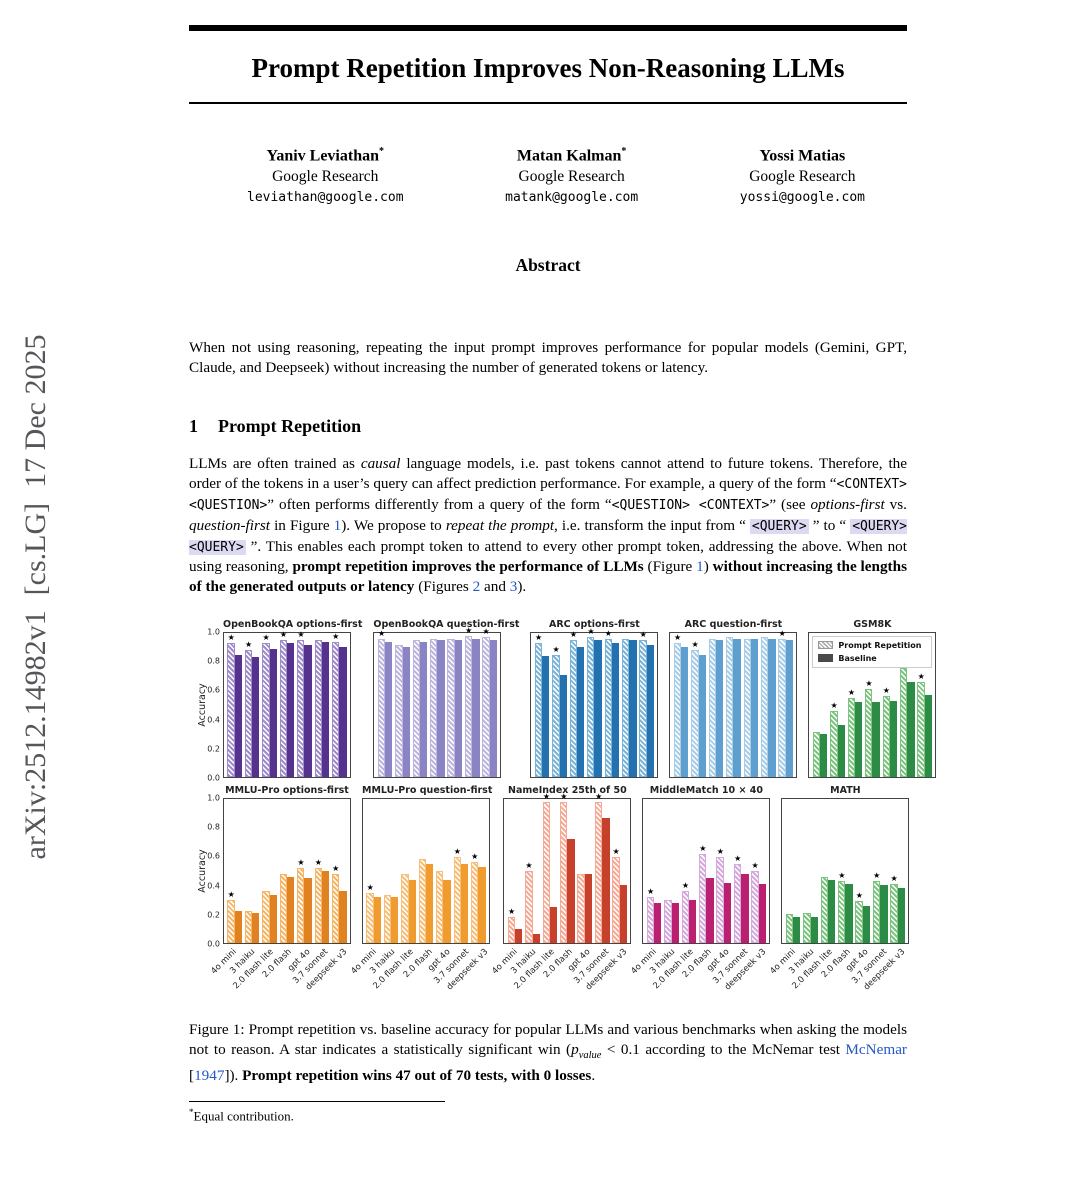  What do you see at coordinates (476, 587) in the screenshot?
I see `reference-link: 2` at bounding box center [476, 587].